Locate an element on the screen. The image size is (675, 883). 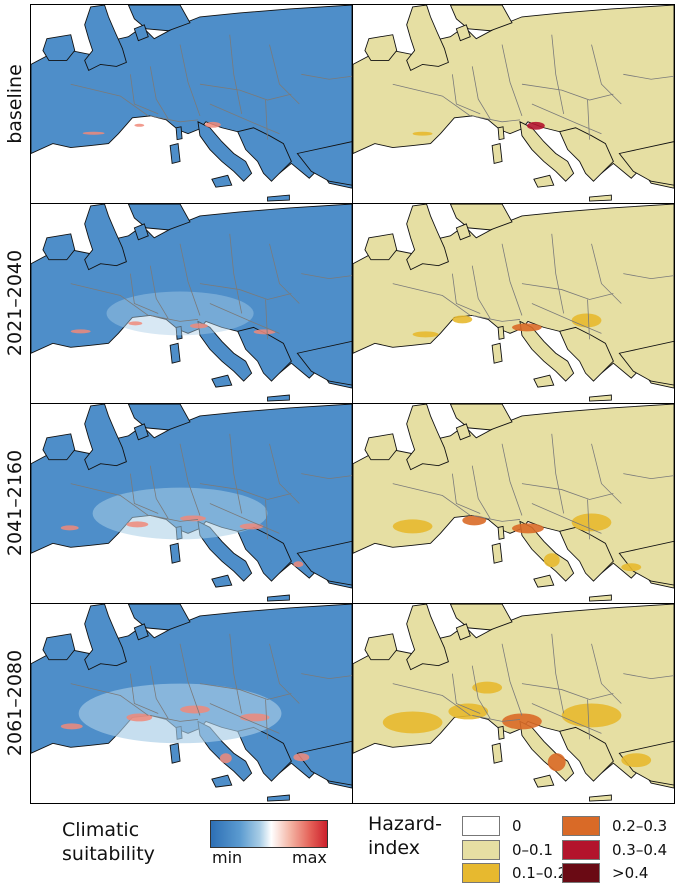
row-label-2021-2040: 2021–2040 is located at coordinates (15, 303).